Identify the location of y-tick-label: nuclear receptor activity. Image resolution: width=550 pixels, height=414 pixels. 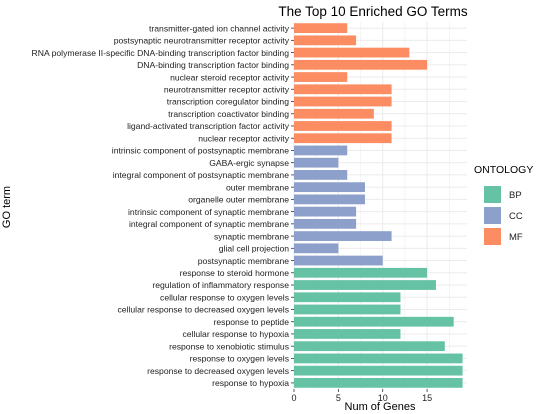
(243, 138).